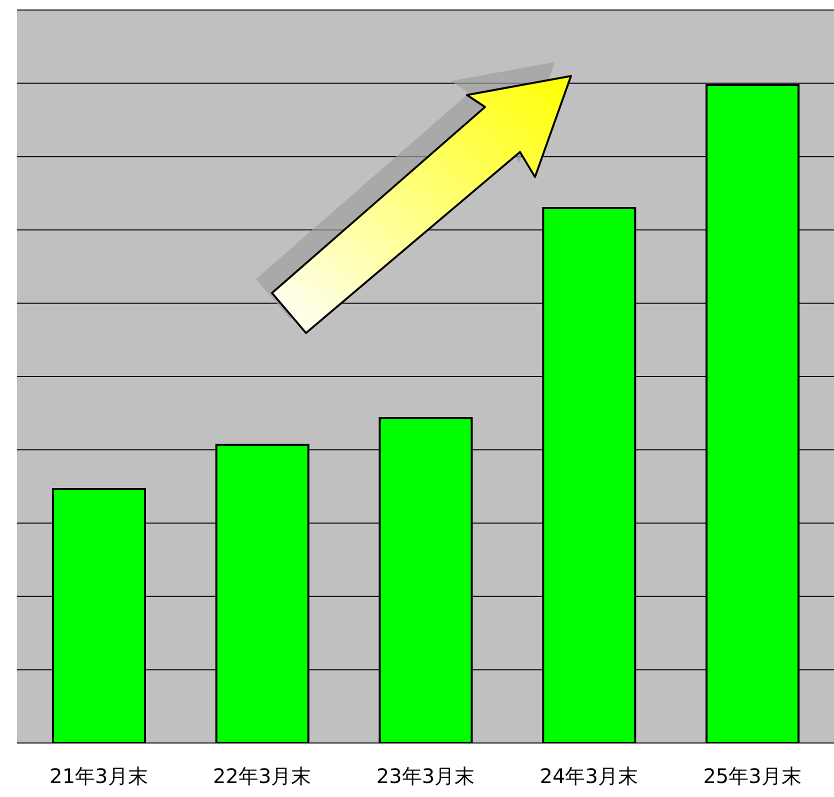 The image size is (834, 797). What do you see at coordinates (425, 776) in the screenshot?
I see `x-tick-label: 23年3月末` at bounding box center [425, 776].